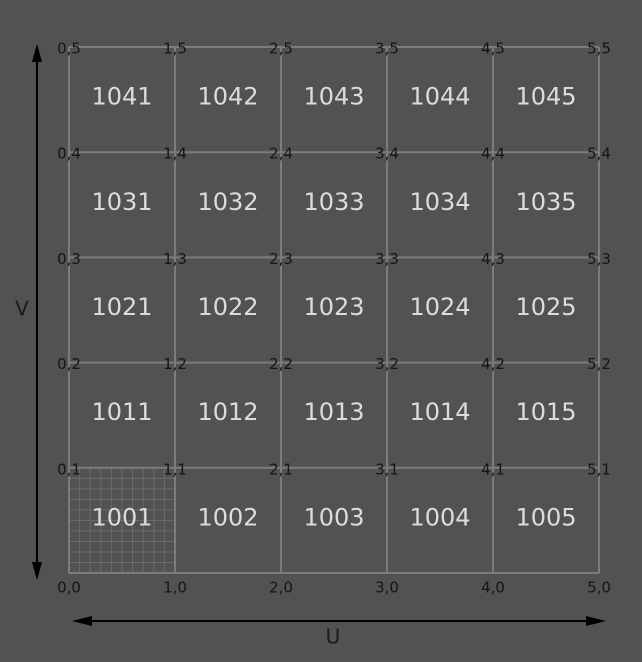 The width and height of the screenshot is (642, 662). Describe the element at coordinates (69, 588) in the screenshot. I see `corner-label: 0,0` at that location.